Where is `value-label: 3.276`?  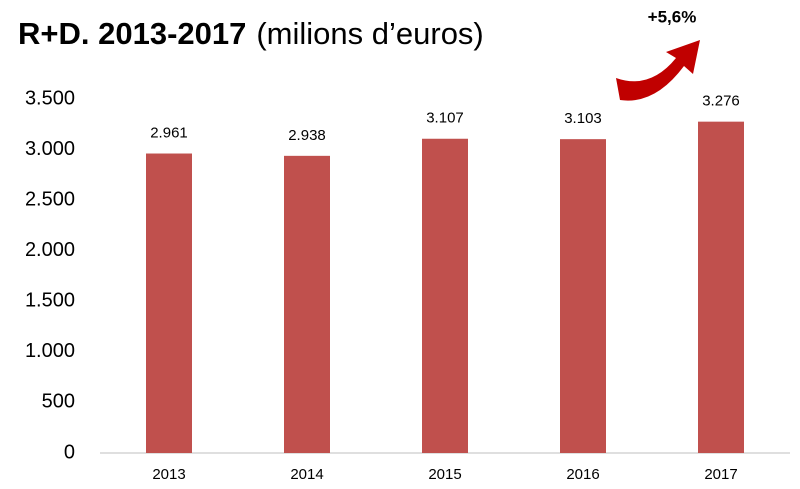 value-label: 3.276 is located at coordinates (721, 101).